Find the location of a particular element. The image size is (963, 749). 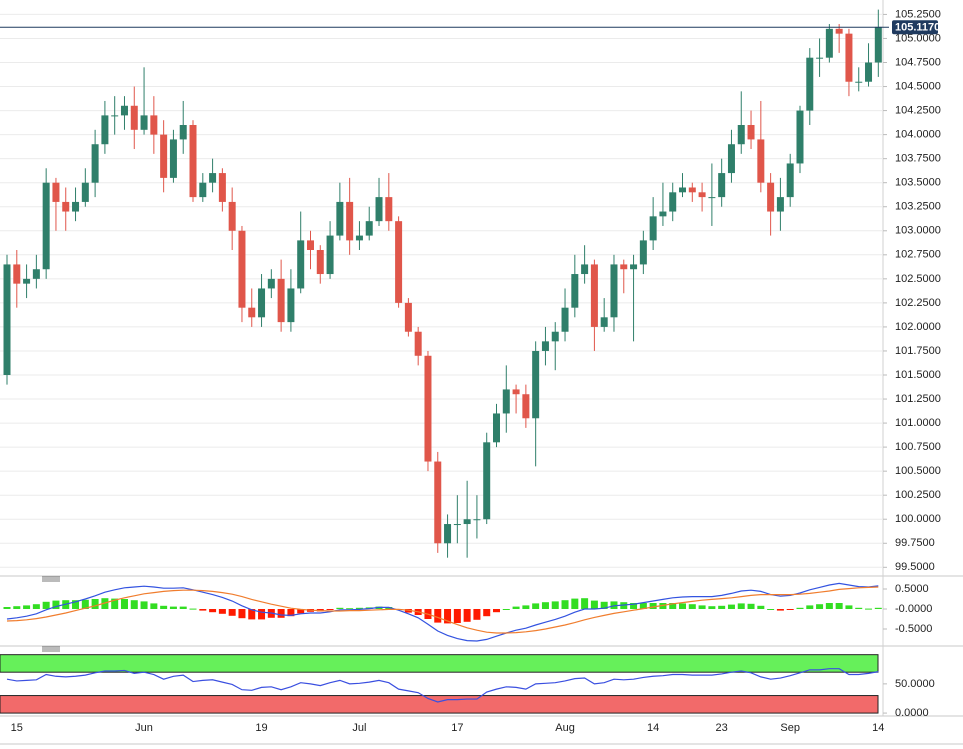

x-tick-label: Jun is located at coordinates (144, 728).